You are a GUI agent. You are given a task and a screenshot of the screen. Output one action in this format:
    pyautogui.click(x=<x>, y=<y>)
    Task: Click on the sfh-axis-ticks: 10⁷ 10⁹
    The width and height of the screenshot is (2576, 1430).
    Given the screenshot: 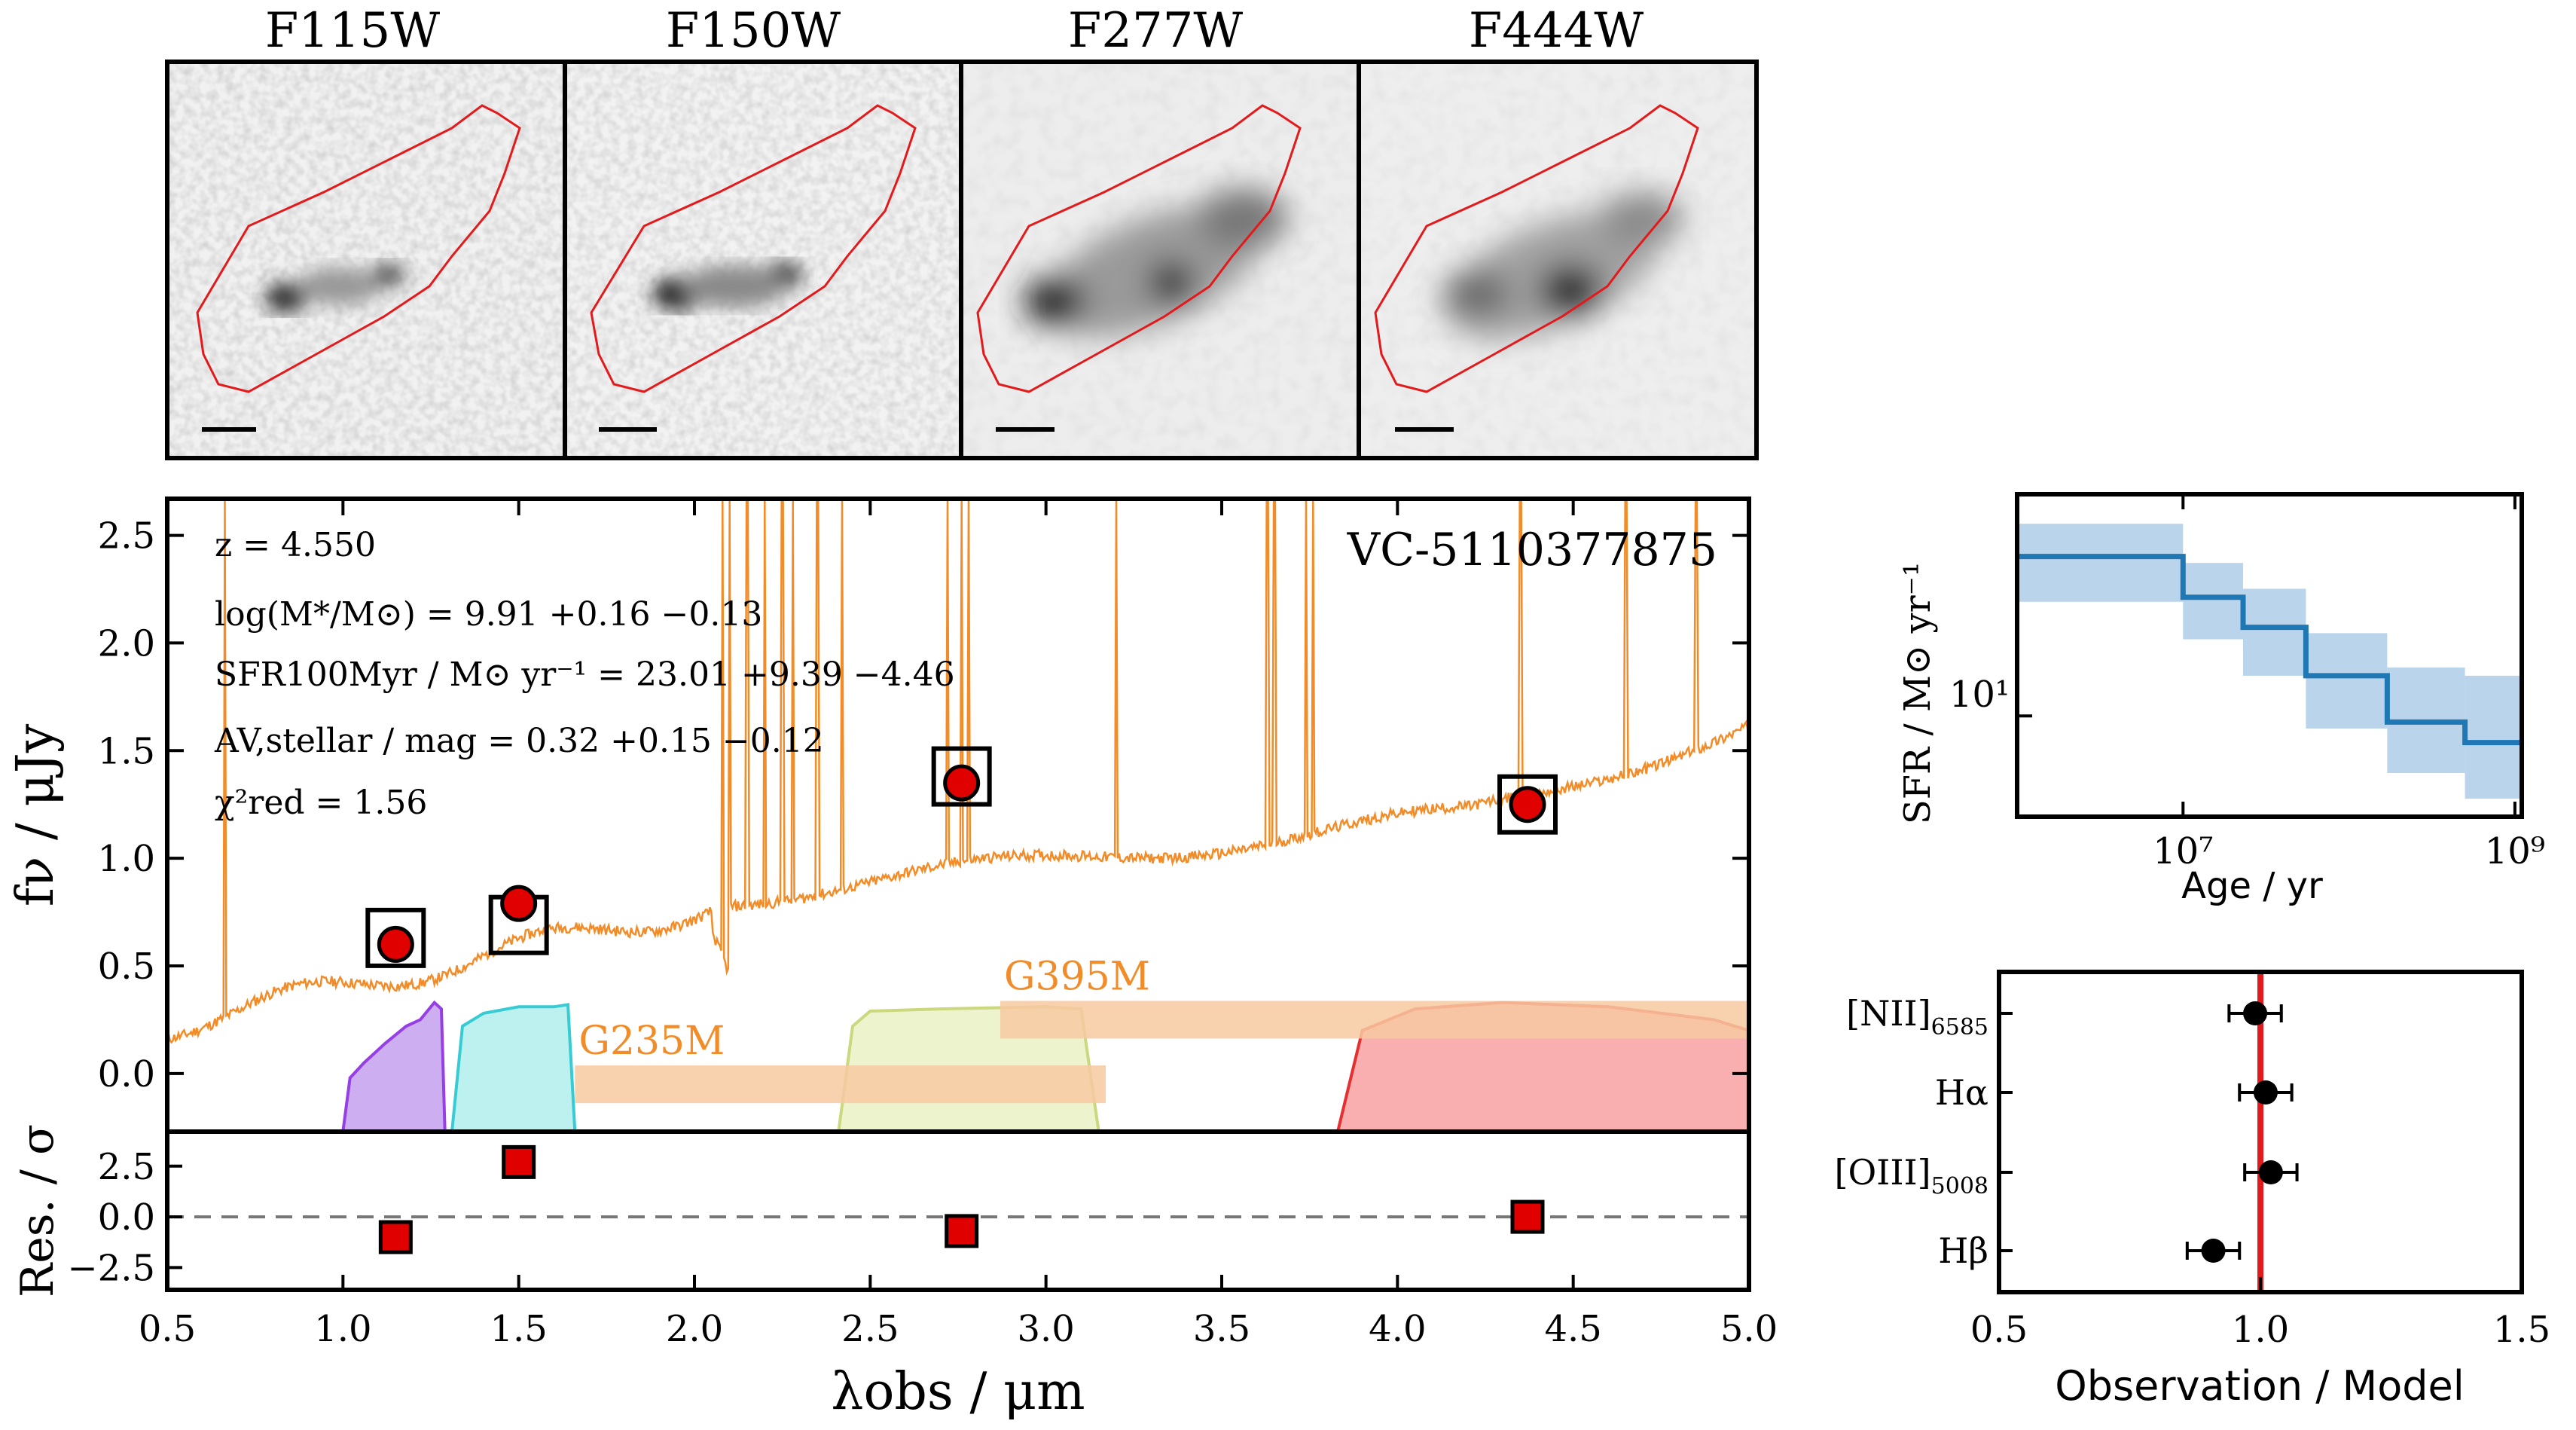 What is the action you would take?
    pyautogui.click(x=2281, y=683)
    